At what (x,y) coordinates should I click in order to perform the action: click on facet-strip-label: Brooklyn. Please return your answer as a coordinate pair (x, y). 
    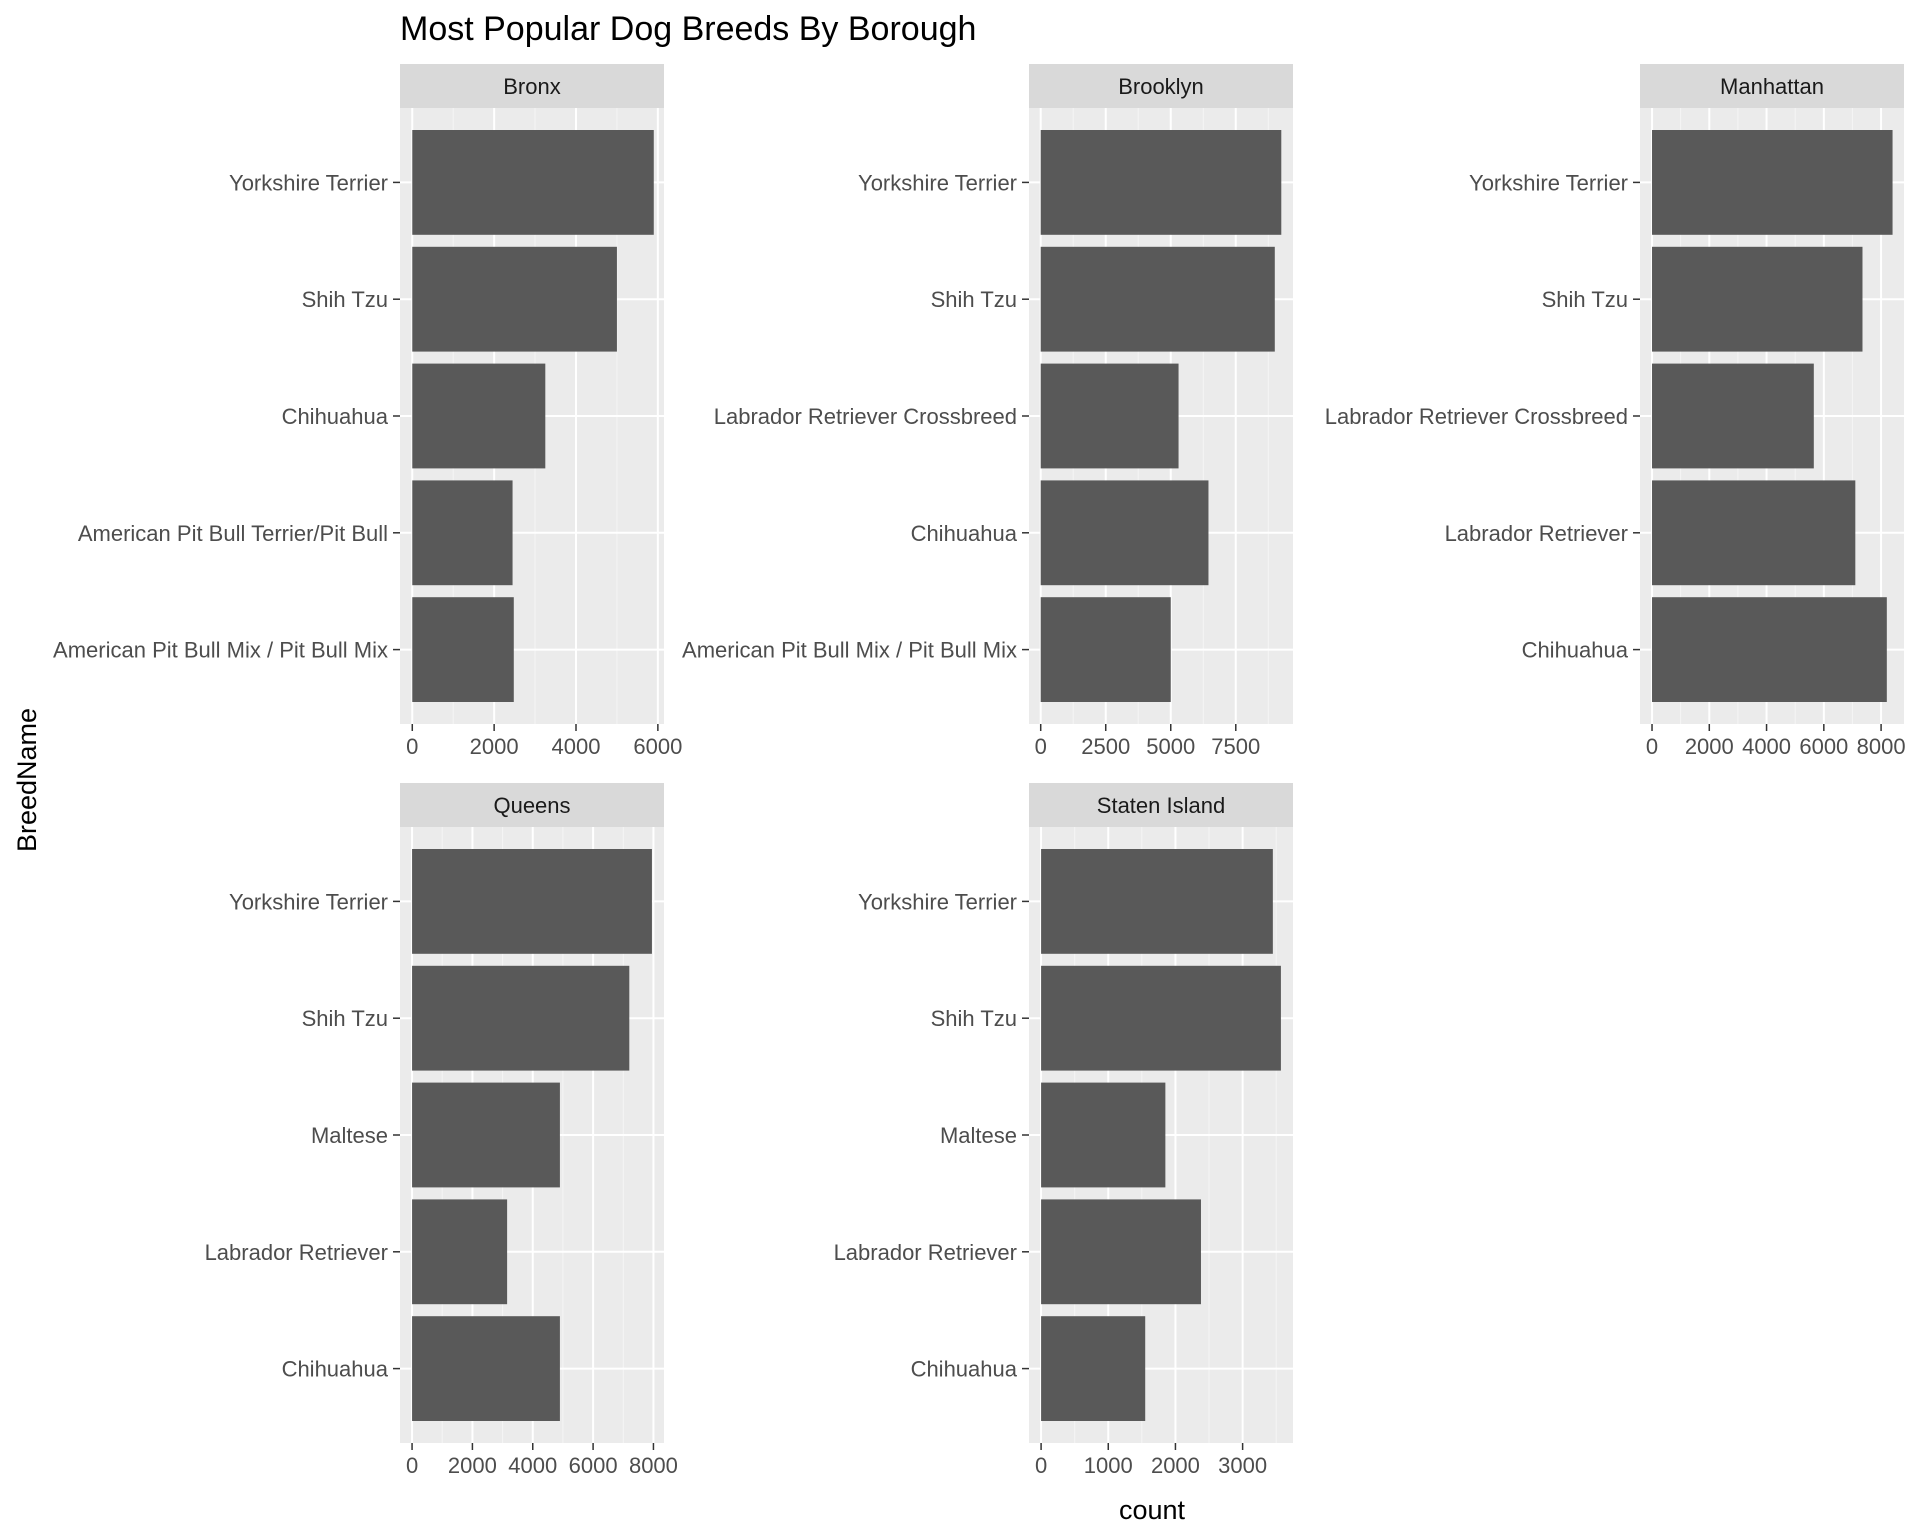
    Looking at the image, I should click on (1161, 86).